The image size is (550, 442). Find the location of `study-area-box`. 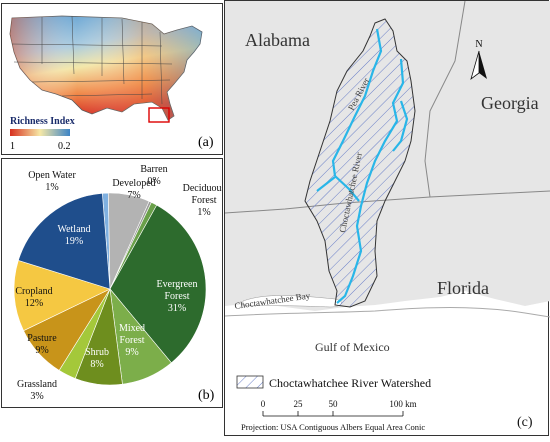

study-area-box is located at coordinates (159, 115).